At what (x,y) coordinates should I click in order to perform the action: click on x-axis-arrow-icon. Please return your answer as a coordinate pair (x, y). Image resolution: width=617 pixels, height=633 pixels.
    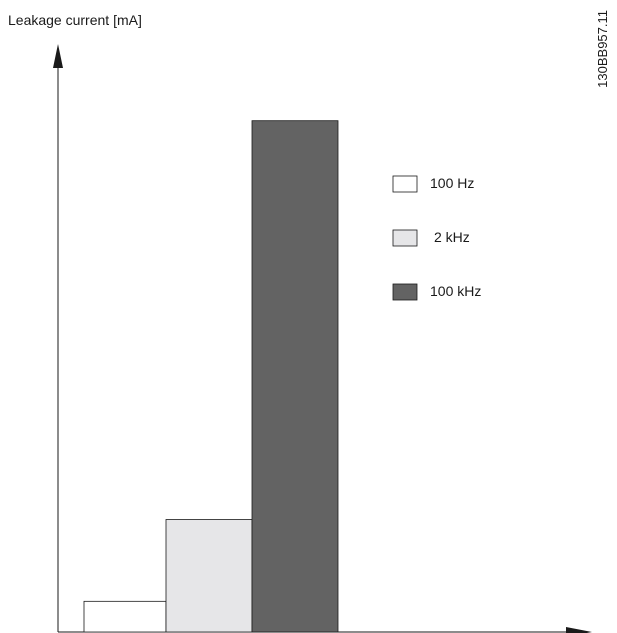
    Looking at the image, I should click on (579, 630).